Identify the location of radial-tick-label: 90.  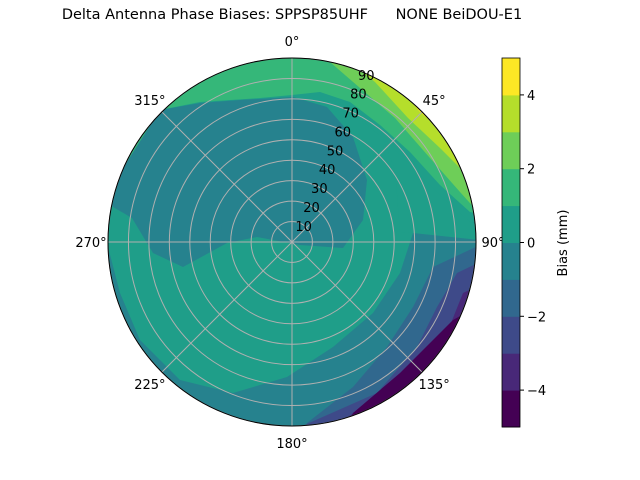
(366, 76).